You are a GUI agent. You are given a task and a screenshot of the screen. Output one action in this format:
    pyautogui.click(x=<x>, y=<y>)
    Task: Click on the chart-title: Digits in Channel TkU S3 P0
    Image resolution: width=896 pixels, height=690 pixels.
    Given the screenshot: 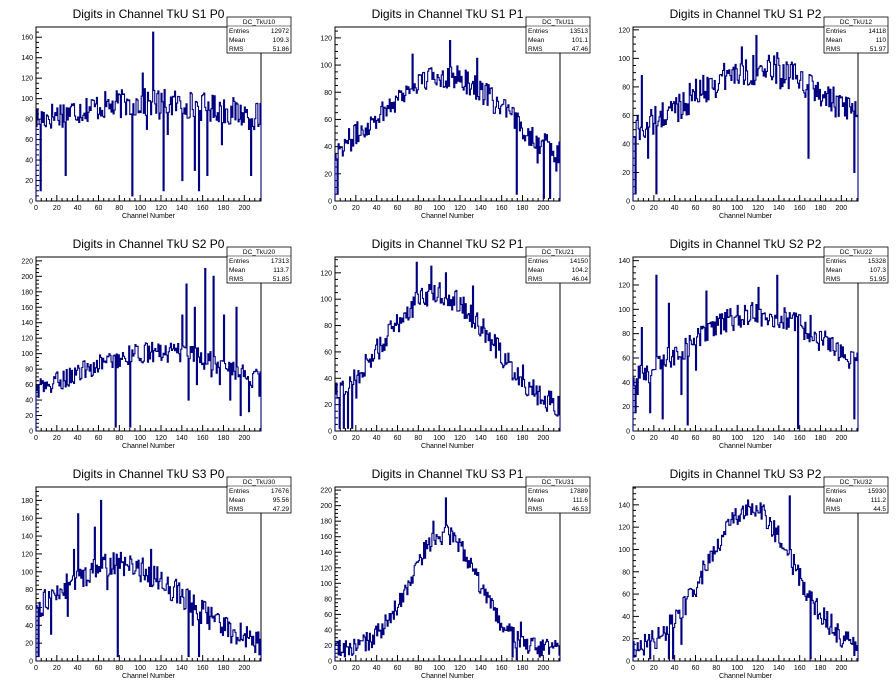 What is the action you would take?
    pyautogui.click(x=149, y=474)
    